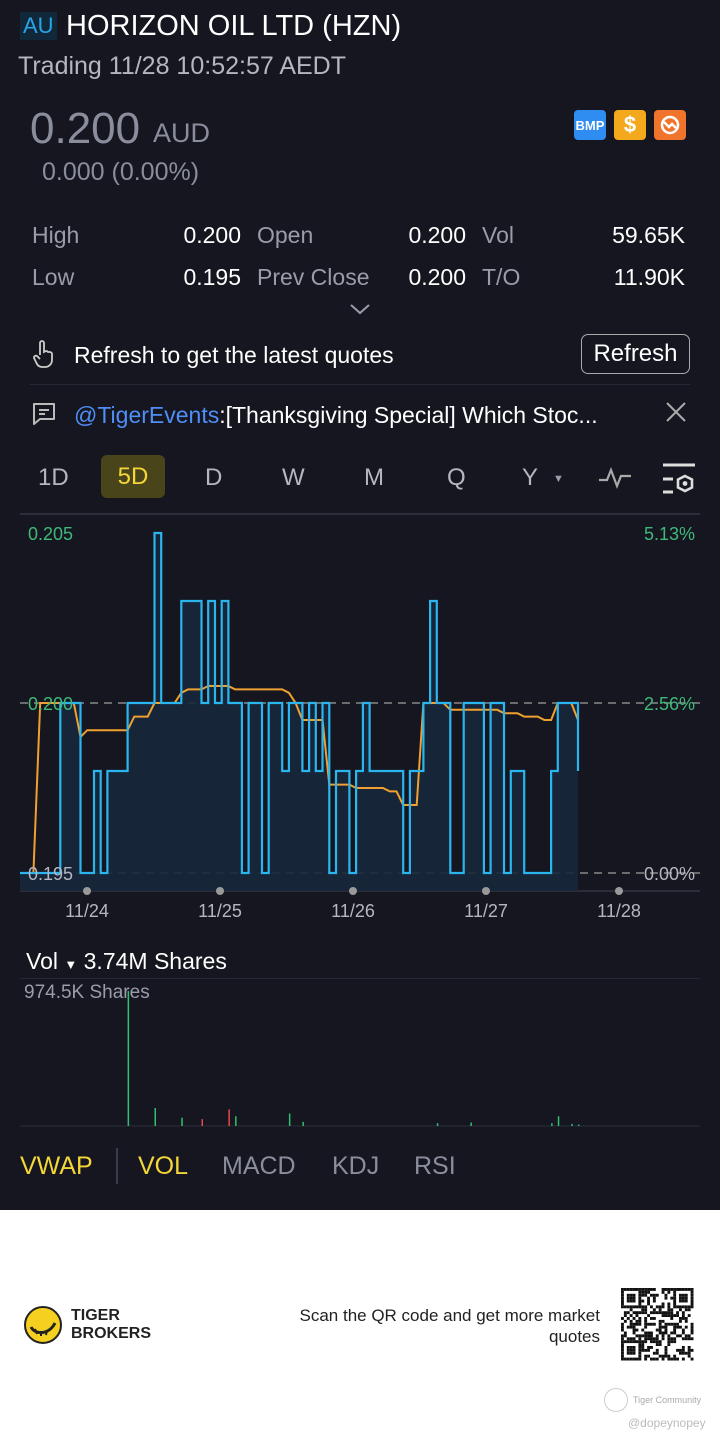 The height and width of the screenshot is (1440, 720). I want to click on volume-selector: Vol ▼ 3.74M Shares, so click(126, 961).